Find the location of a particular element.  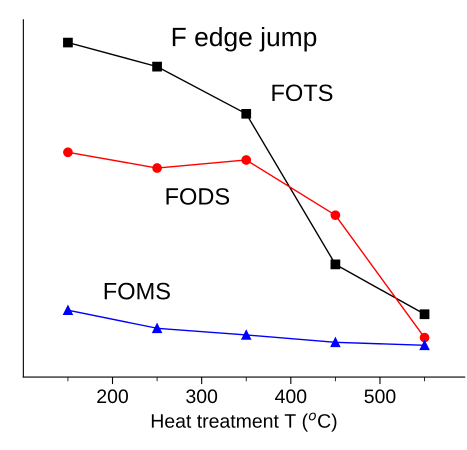

x-tick-label: 400 is located at coordinates (290, 396).